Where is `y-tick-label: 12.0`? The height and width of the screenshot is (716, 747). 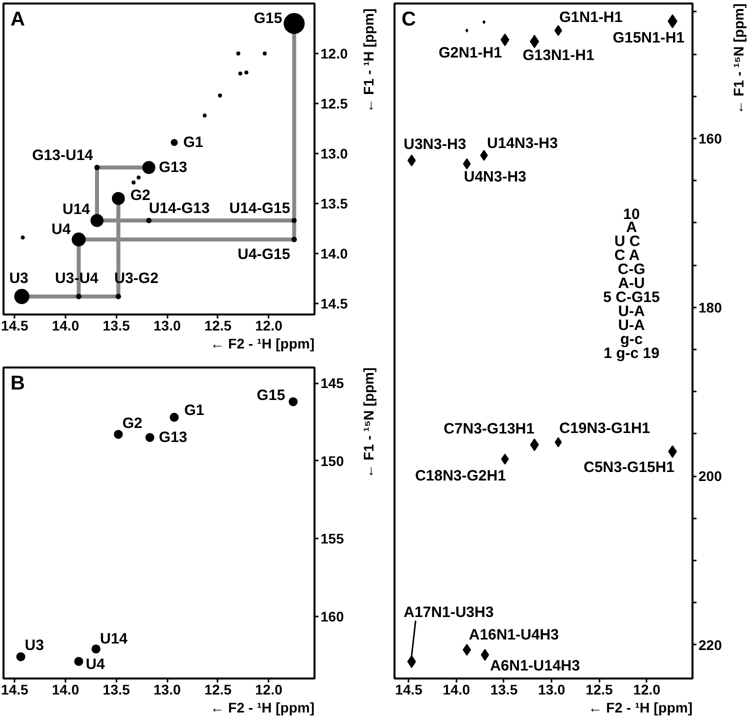 y-tick-label: 12.0 is located at coordinates (334, 54).